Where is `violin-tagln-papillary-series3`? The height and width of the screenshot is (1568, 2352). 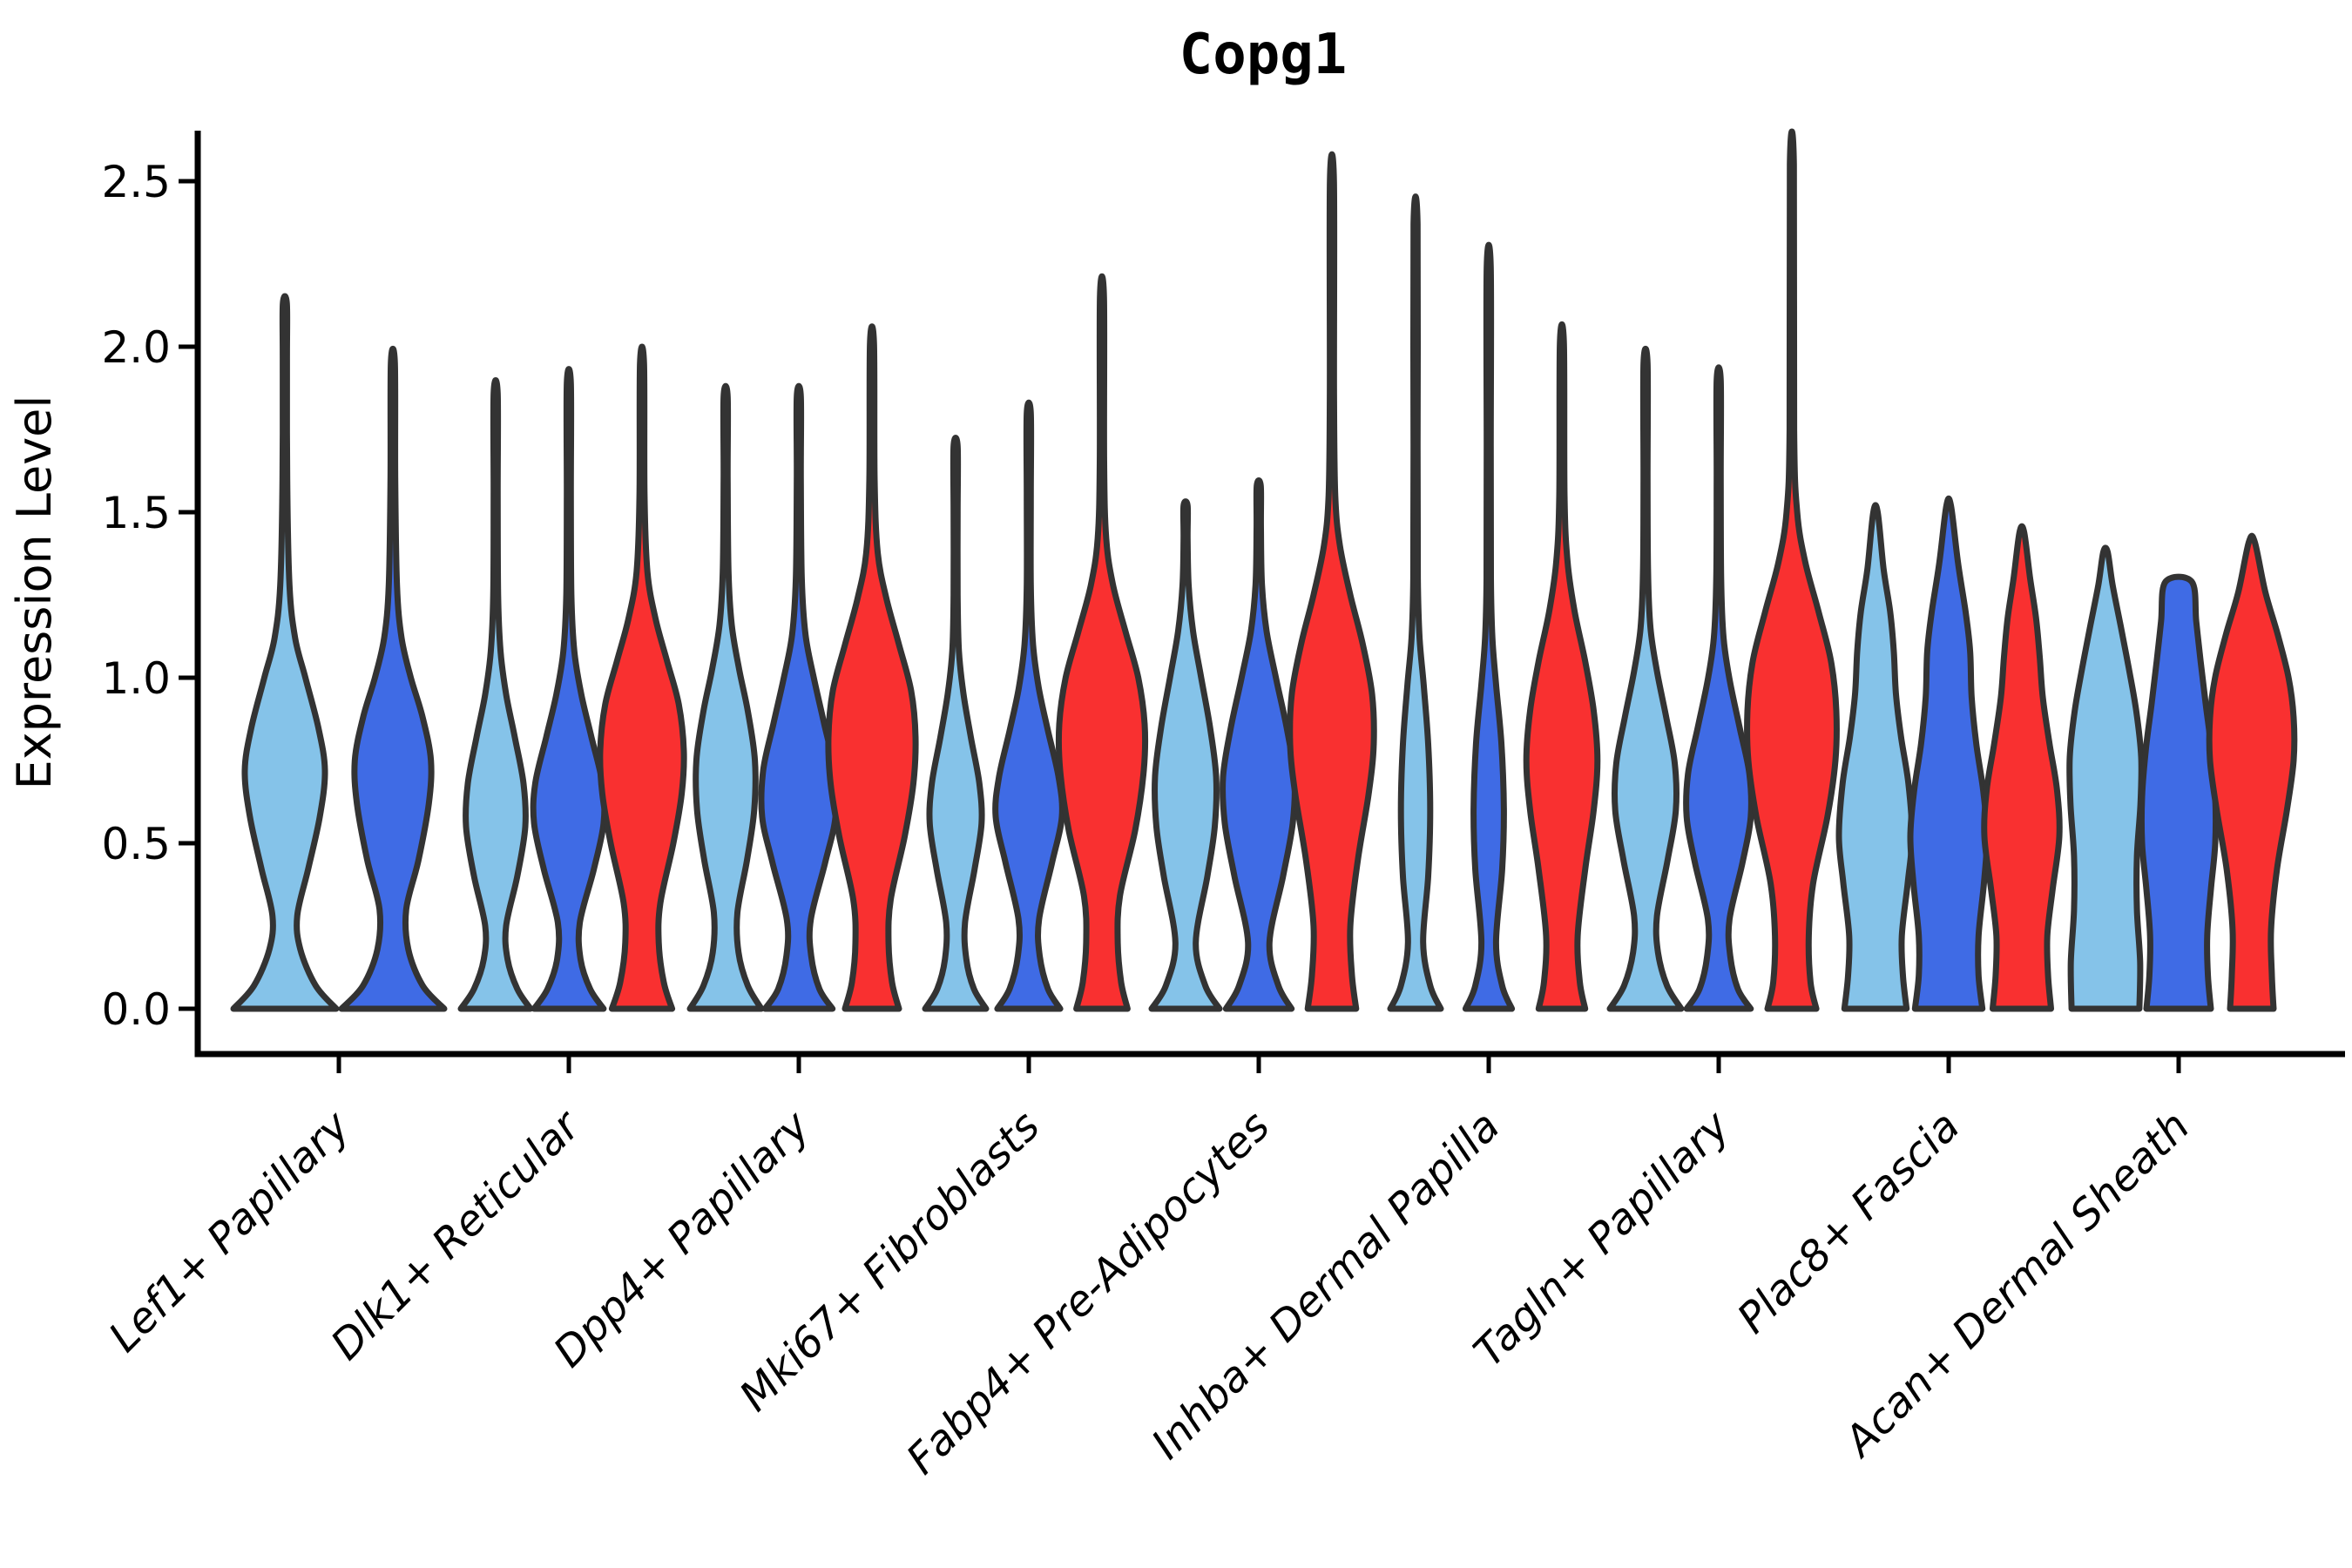 violin-tagln-papillary-series3 is located at coordinates (1792, 570).